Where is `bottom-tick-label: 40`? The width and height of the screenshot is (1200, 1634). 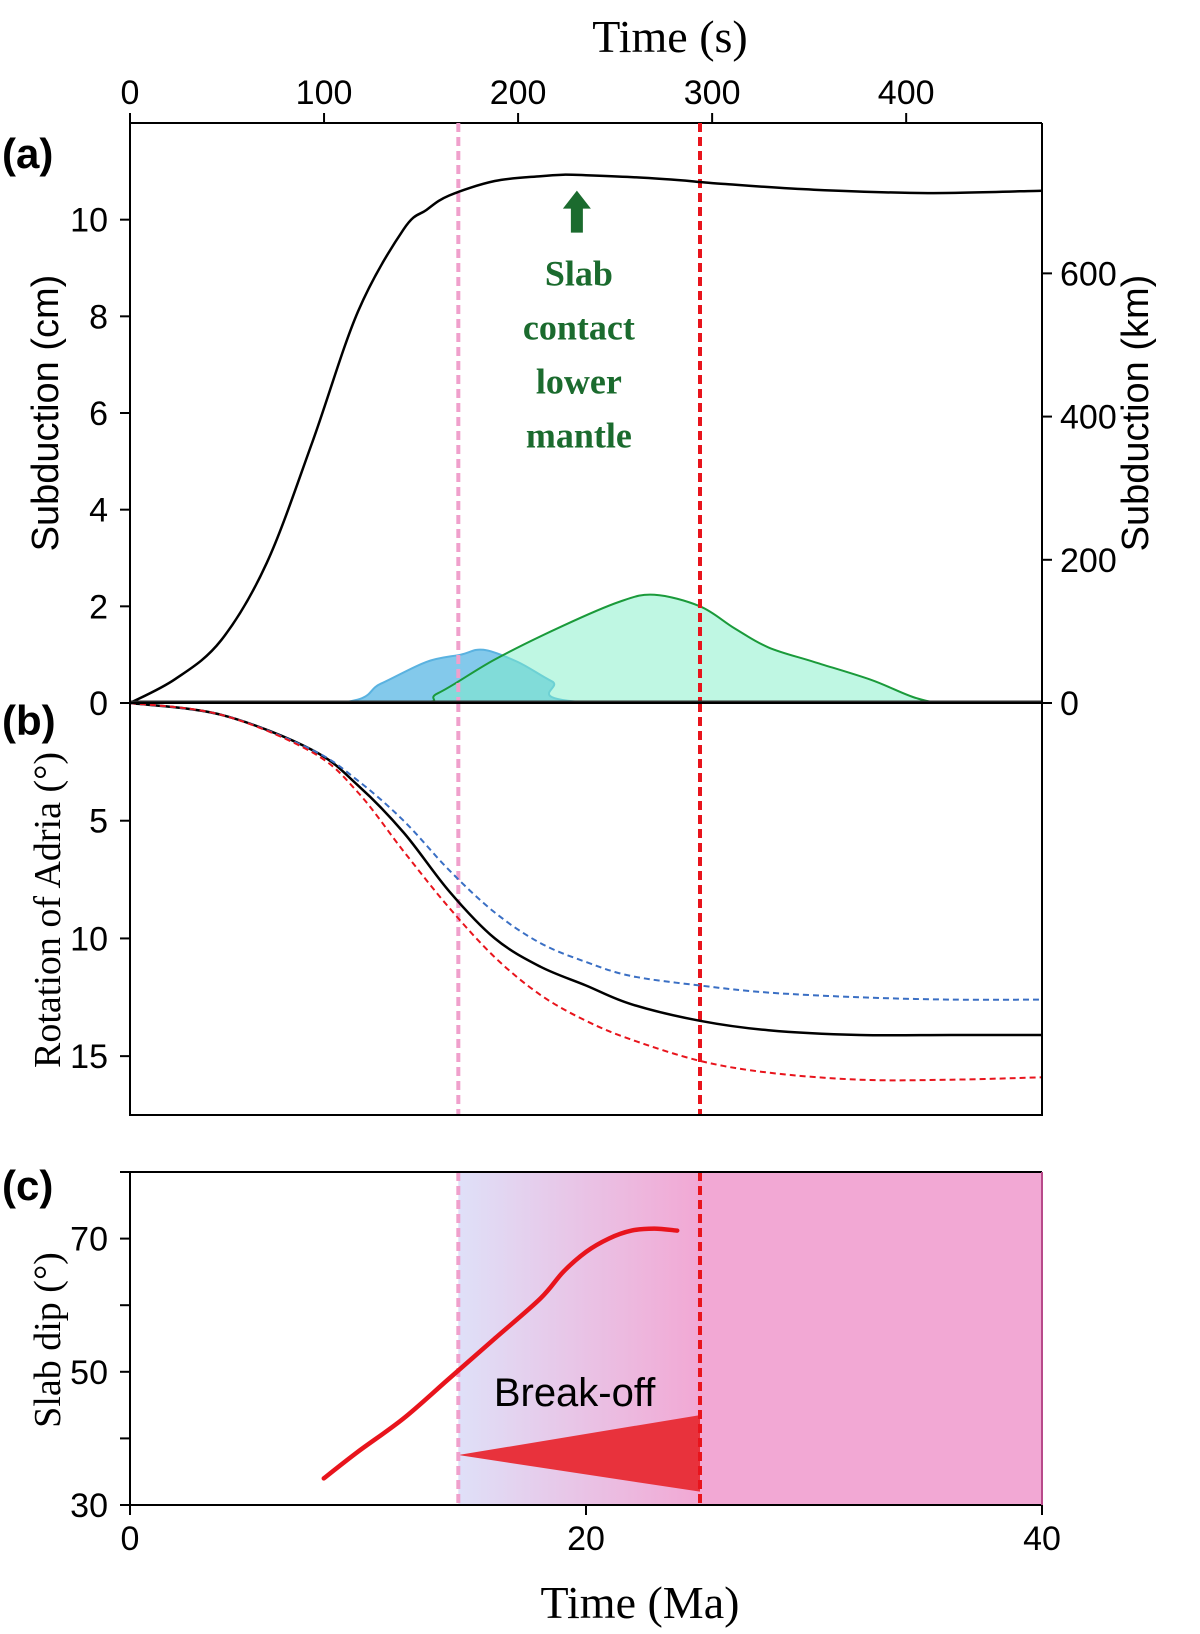 bottom-tick-label: 40 is located at coordinates (1042, 1539).